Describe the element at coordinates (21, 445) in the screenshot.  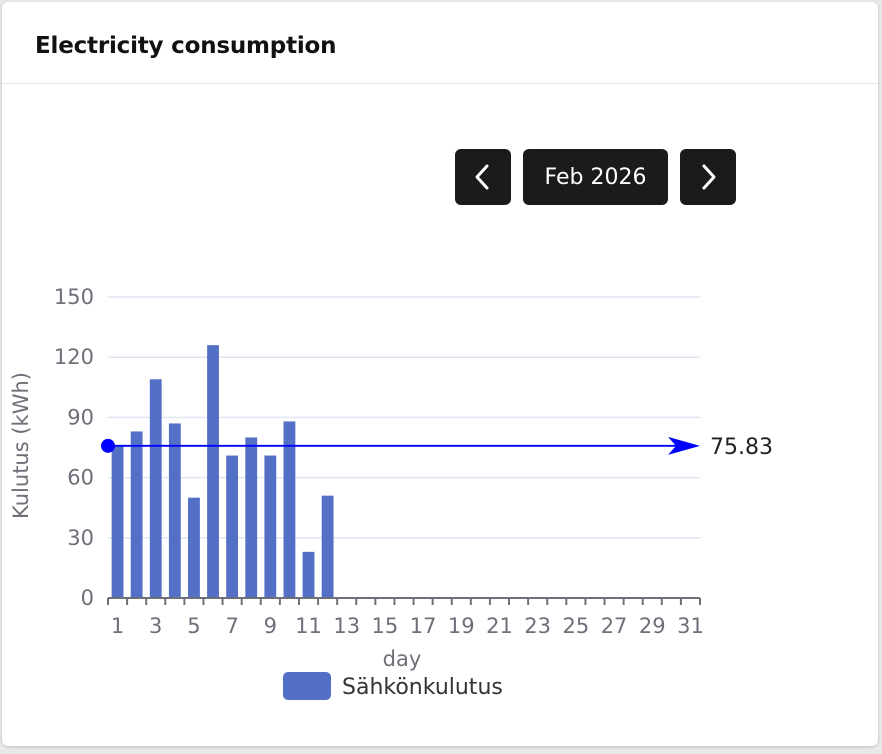
I see `y-axis-title: Kulutus (kWh)` at that location.